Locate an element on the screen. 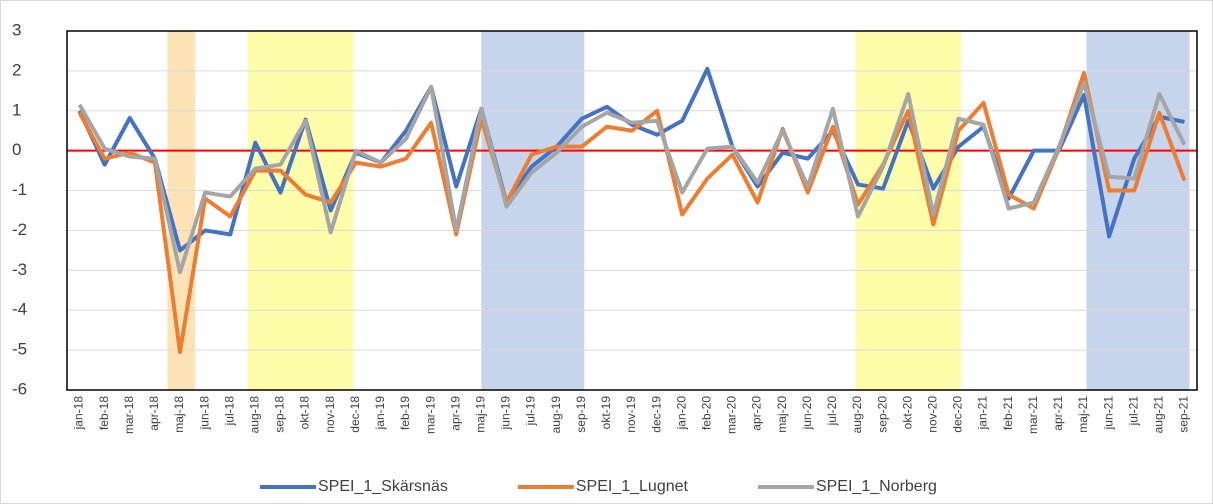 The width and height of the screenshot is (1213, 504). legend-label: SPEI_1_Lugnet is located at coordinates (632, 486).